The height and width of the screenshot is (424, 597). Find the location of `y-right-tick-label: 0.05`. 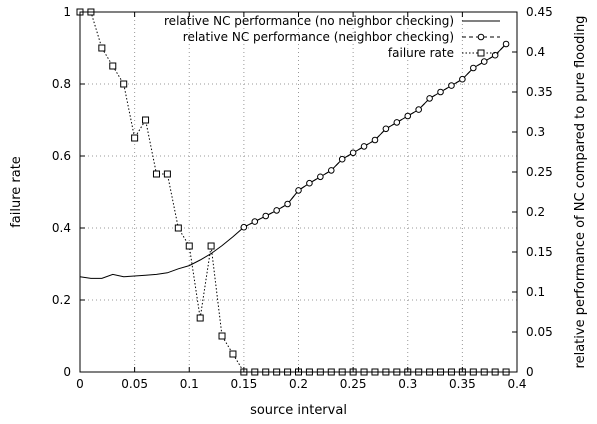

y-right-tick-label: 0.05 is located at coordinates (539, 332).